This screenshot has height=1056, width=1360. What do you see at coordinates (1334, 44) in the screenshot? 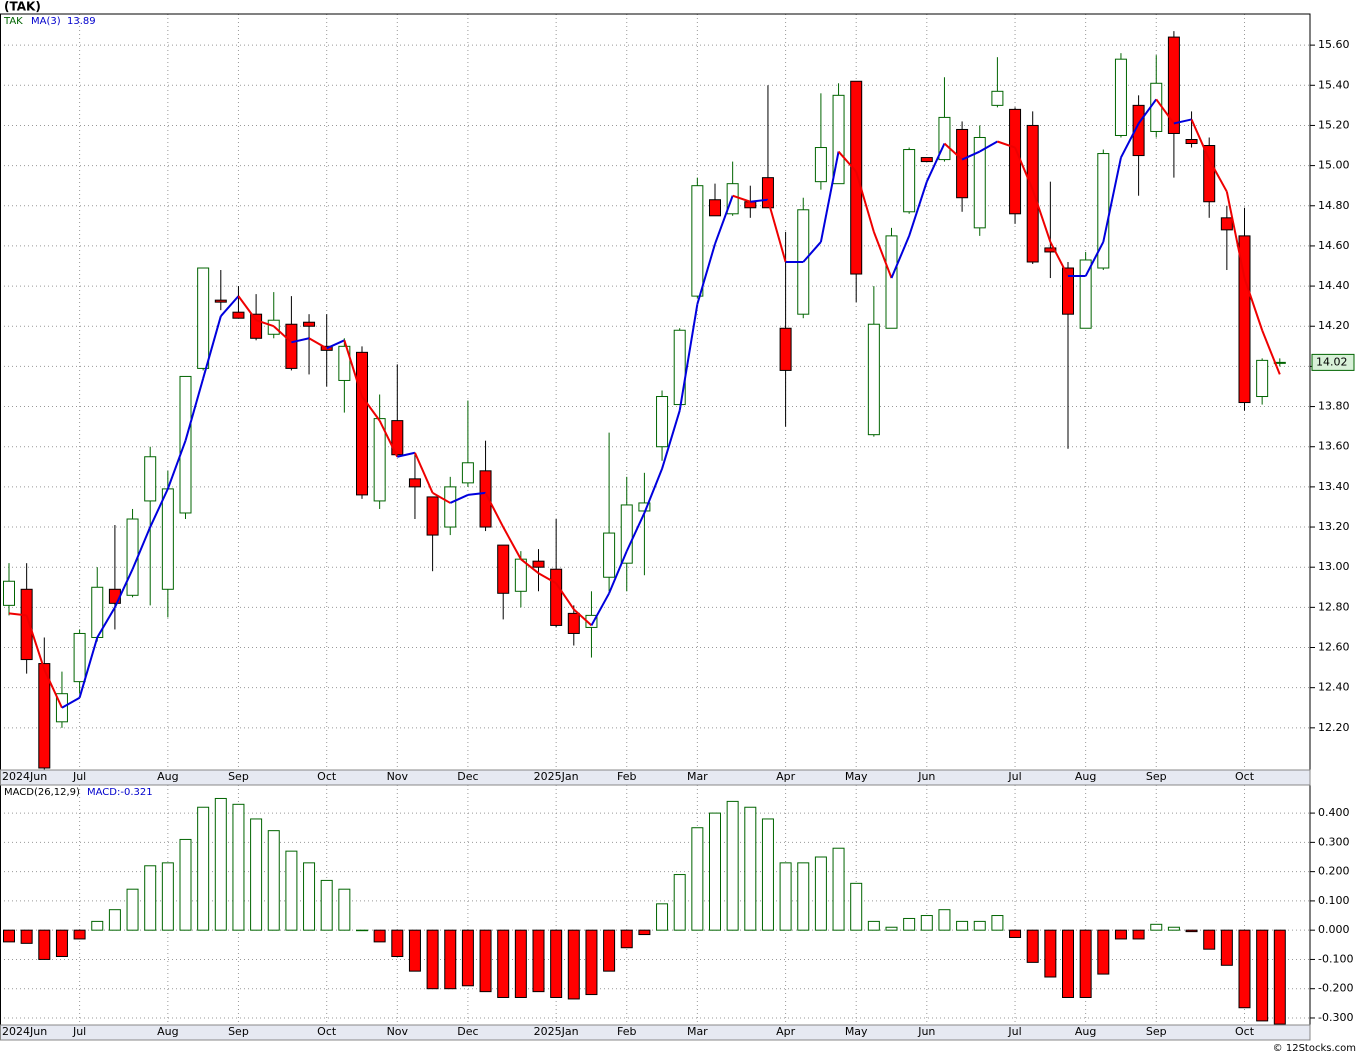
I see `y-tick-label: 15.60` at bounding box center [1334, 44].